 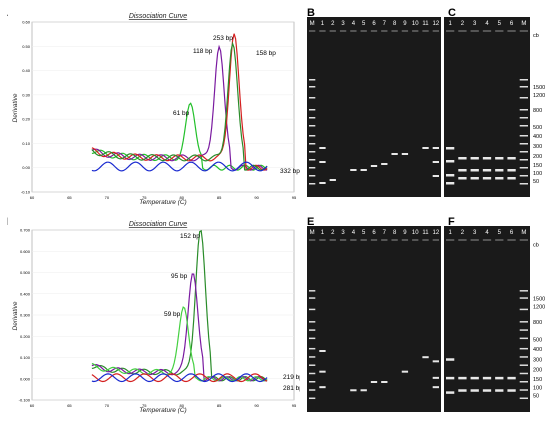 I want to click on x-tick-label: 75, so click(x=144, y=405).